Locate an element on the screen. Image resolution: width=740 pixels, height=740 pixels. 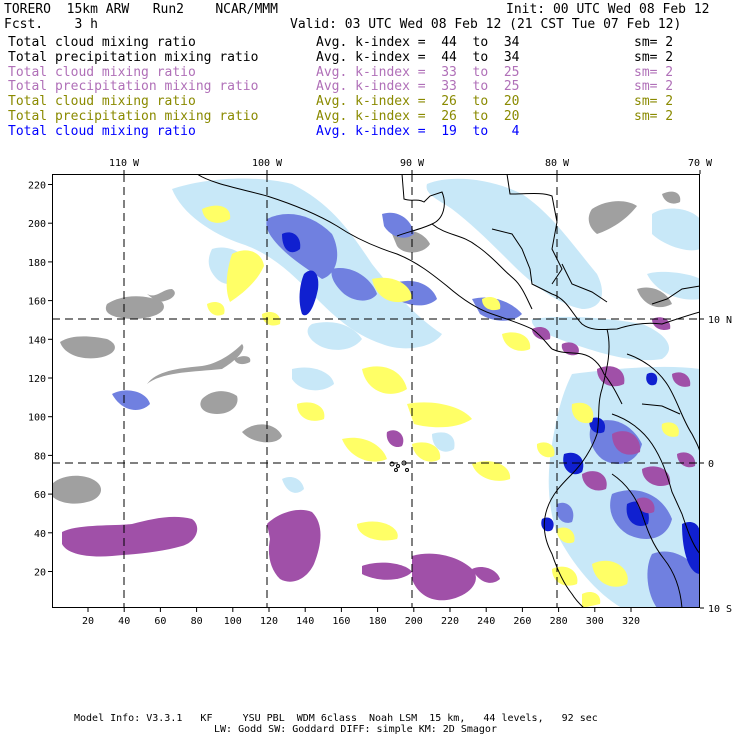
legend-kindex: Avg. k-index = 19 to 4 is located at coordinates (418, 131).